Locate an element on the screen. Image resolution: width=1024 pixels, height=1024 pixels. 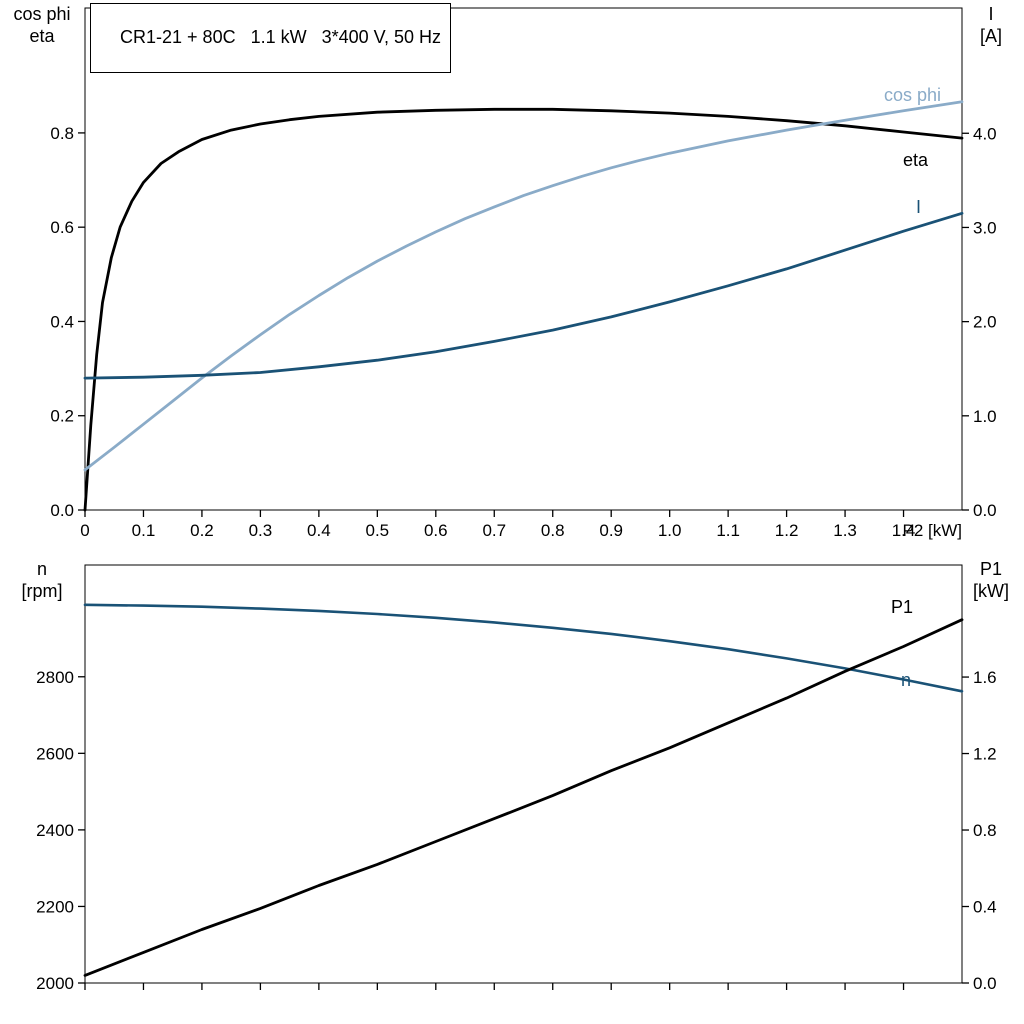
right-tick-label: 4.0 is located at coordinates (985, 133).